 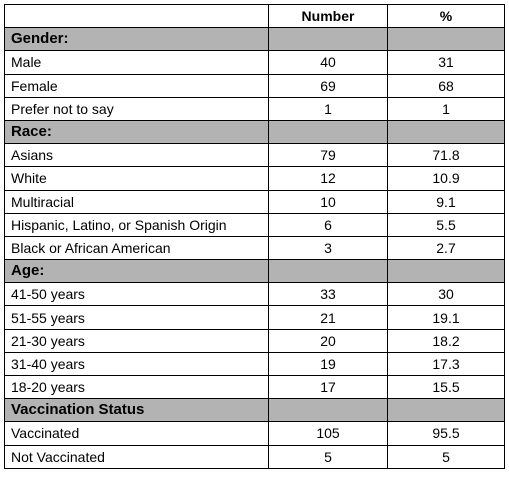 I want to click on row-percent: 17.3, so click(x=446, y=364).